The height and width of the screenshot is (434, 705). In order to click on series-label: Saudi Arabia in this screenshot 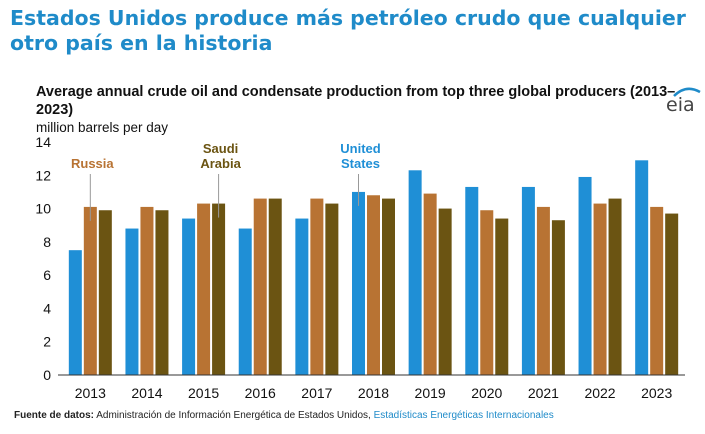, I will do `click(220, 156)`.